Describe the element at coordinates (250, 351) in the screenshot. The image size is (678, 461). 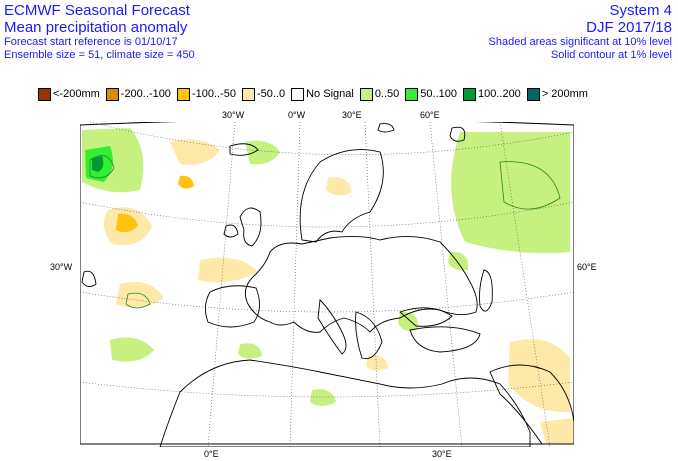
I see `region-pos-mediterranean` at that location.